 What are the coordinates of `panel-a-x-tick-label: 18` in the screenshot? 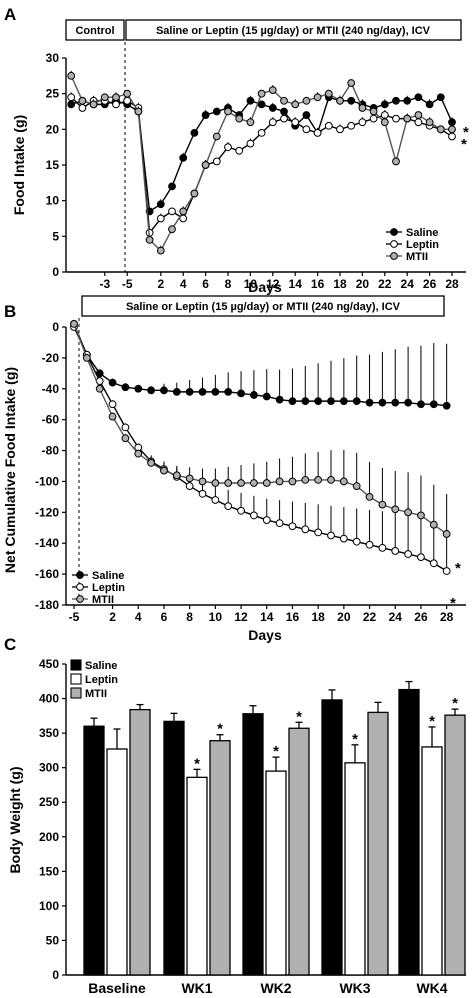 It's located at (340, 284).